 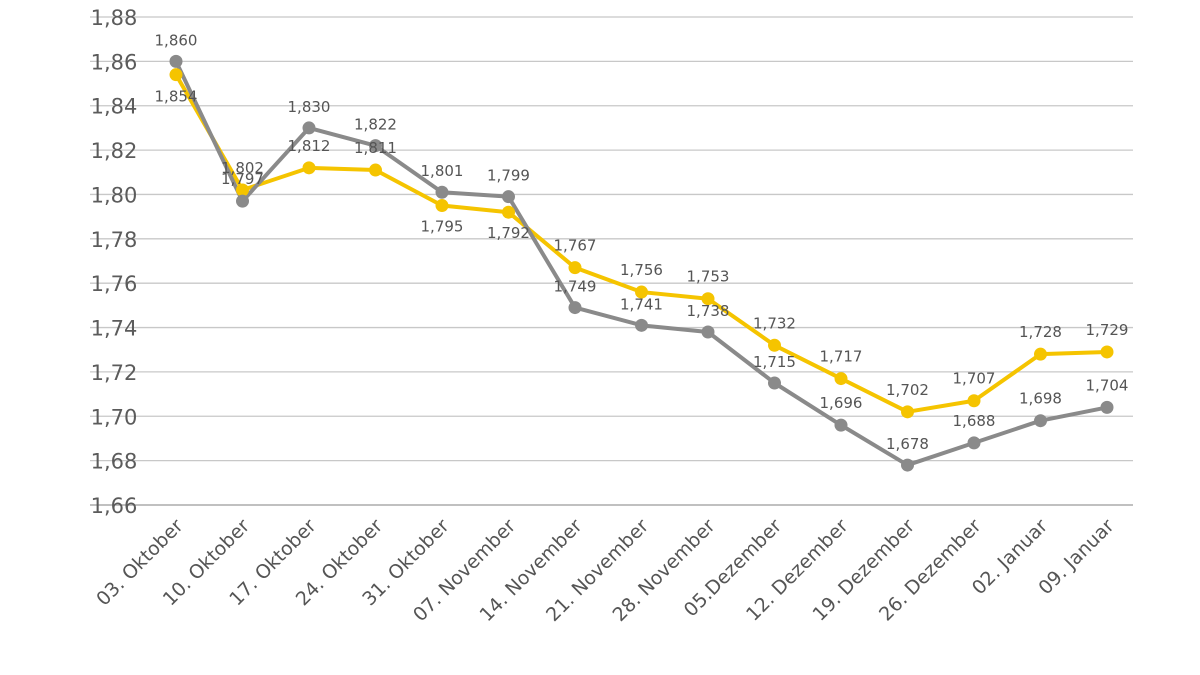 I want to click on data-label-serie-grau: 1,830, so click(x=309, y=107).